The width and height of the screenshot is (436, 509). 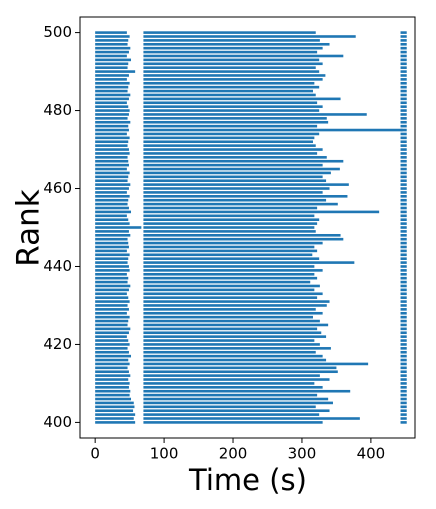 I want to click on y-tick-label: 440, so click(x=57, y=266).